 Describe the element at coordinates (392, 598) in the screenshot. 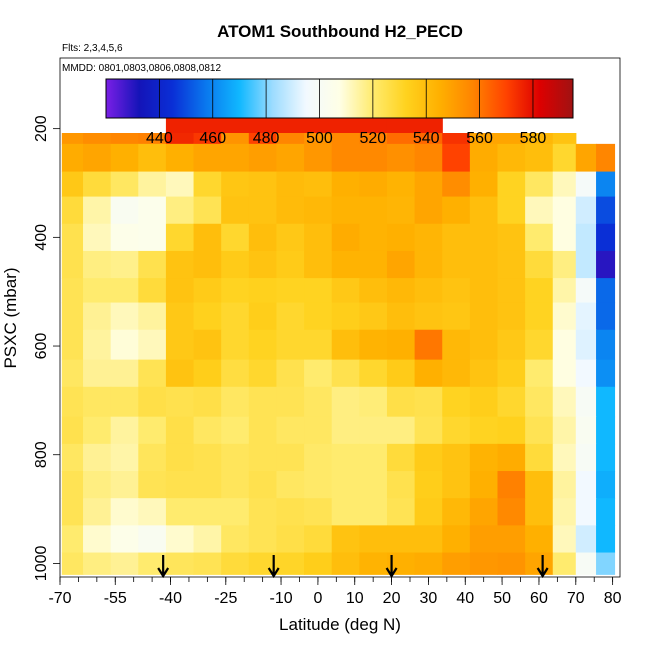

I see `x-tick-label: 20` at that location.